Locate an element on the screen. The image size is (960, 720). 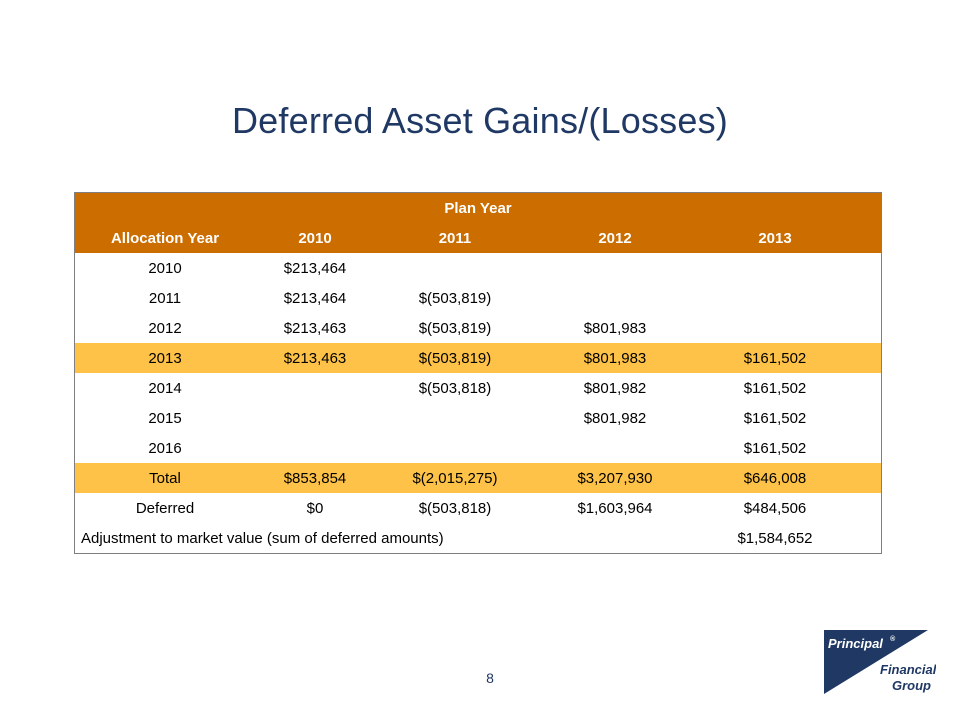
column-header-allocation-year: Allocation Year is located at coordinates (165, 238).